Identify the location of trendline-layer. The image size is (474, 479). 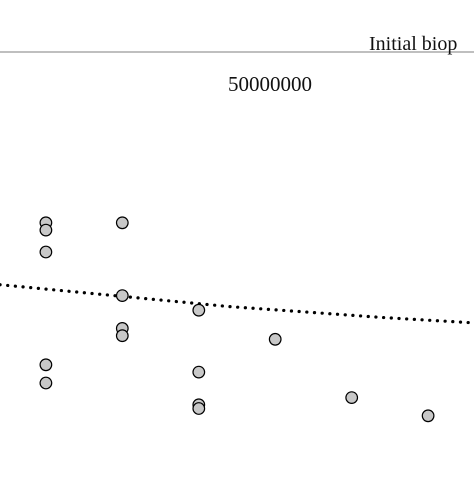
(237, 304).